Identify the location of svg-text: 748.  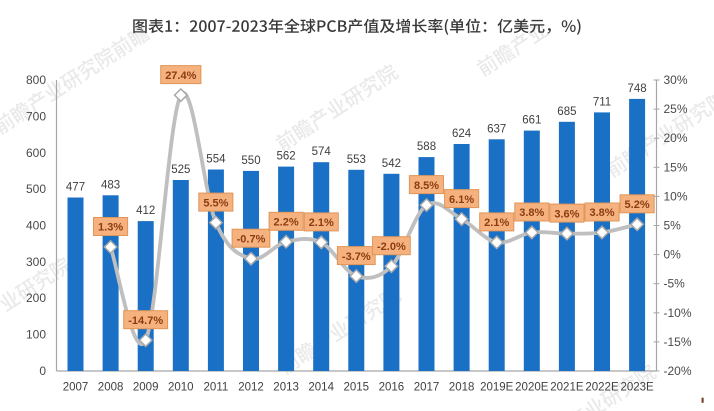
(637, 89).